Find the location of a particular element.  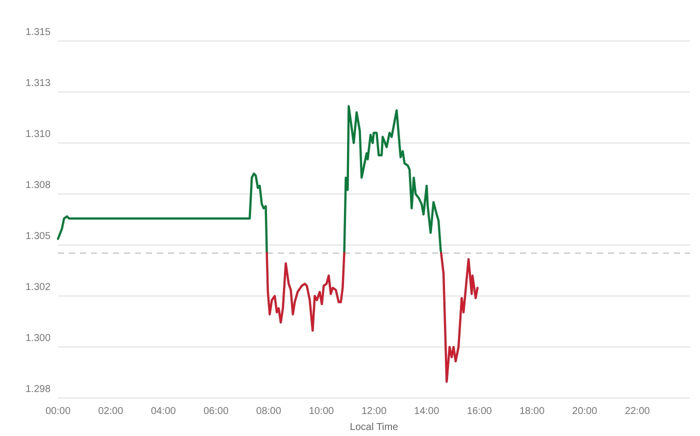

x-tick-label: 02:00 is located at coordinates (111, 411).